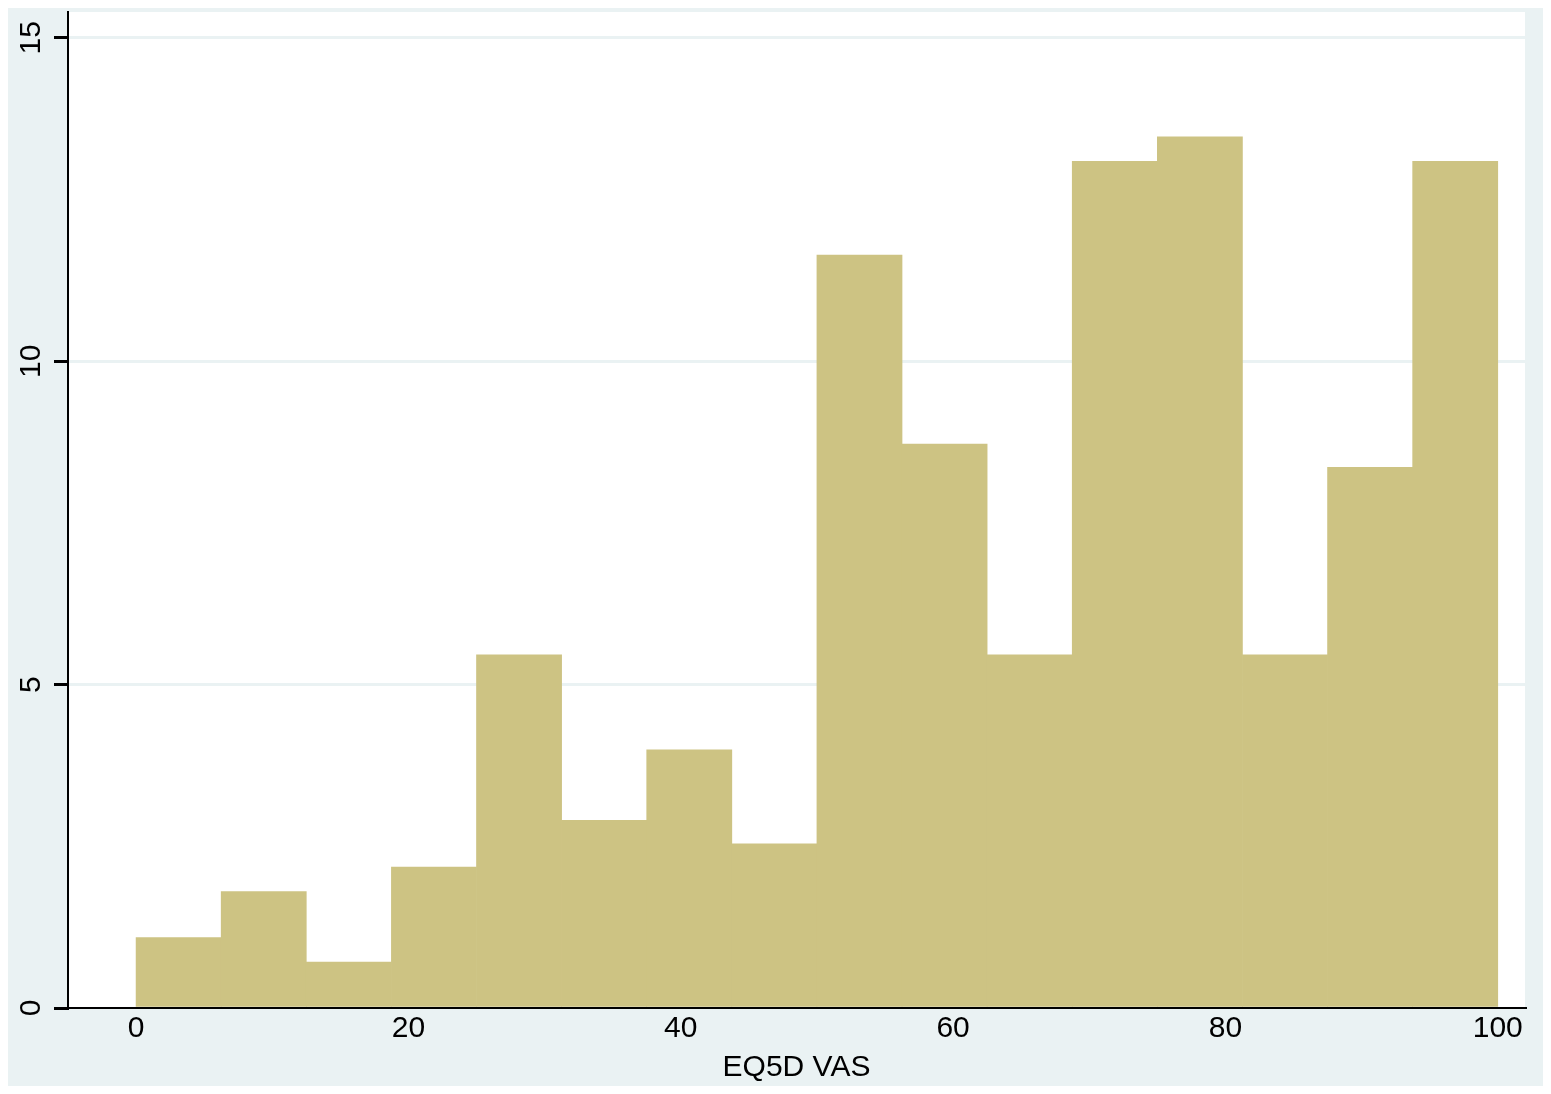 The image size is (1551, 1094). I want to click on x-tick-label: 60, so click(953, 1027).